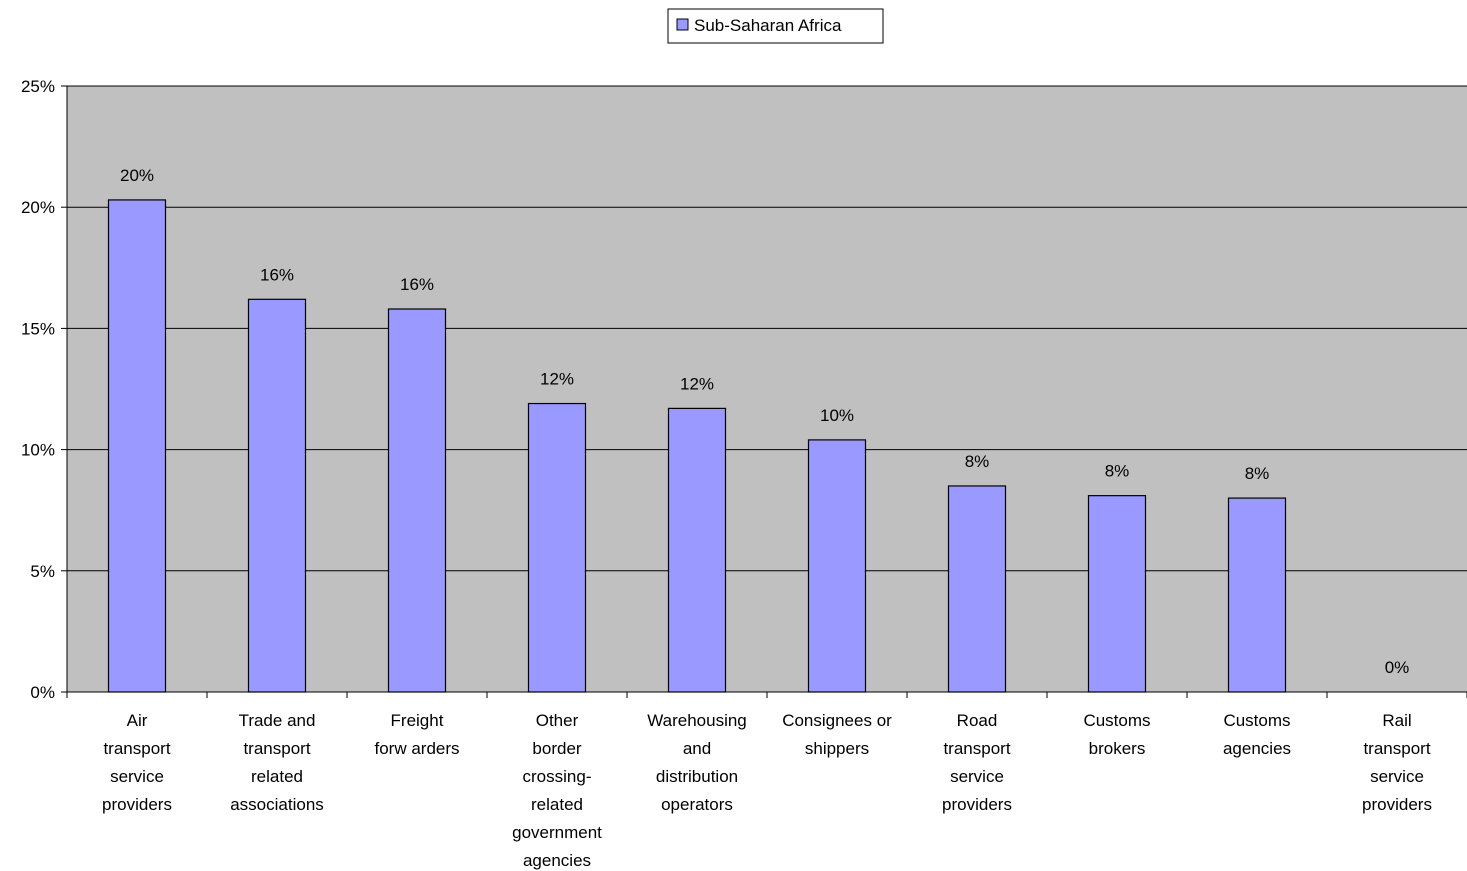 Image resolution: width=1467 pixels, height=871 pixels. Describe the element at coordinates (38, 328) in the screenshot. I see `y-tick-label: 15%` at that location.